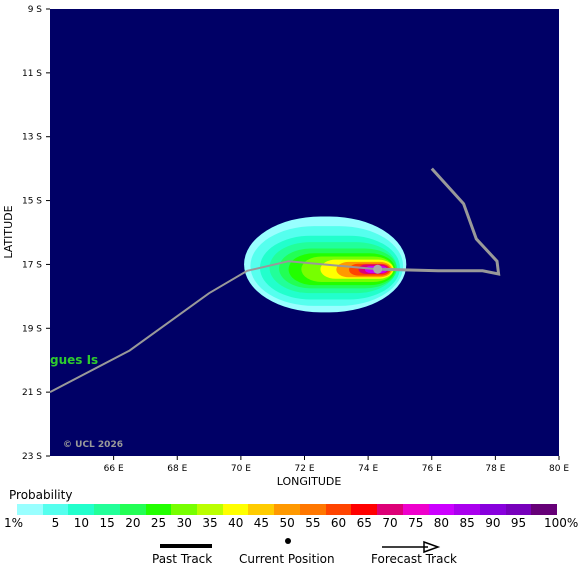 The image size is (580, 575). I want to click on legend-label: 15, so click(107, 523).